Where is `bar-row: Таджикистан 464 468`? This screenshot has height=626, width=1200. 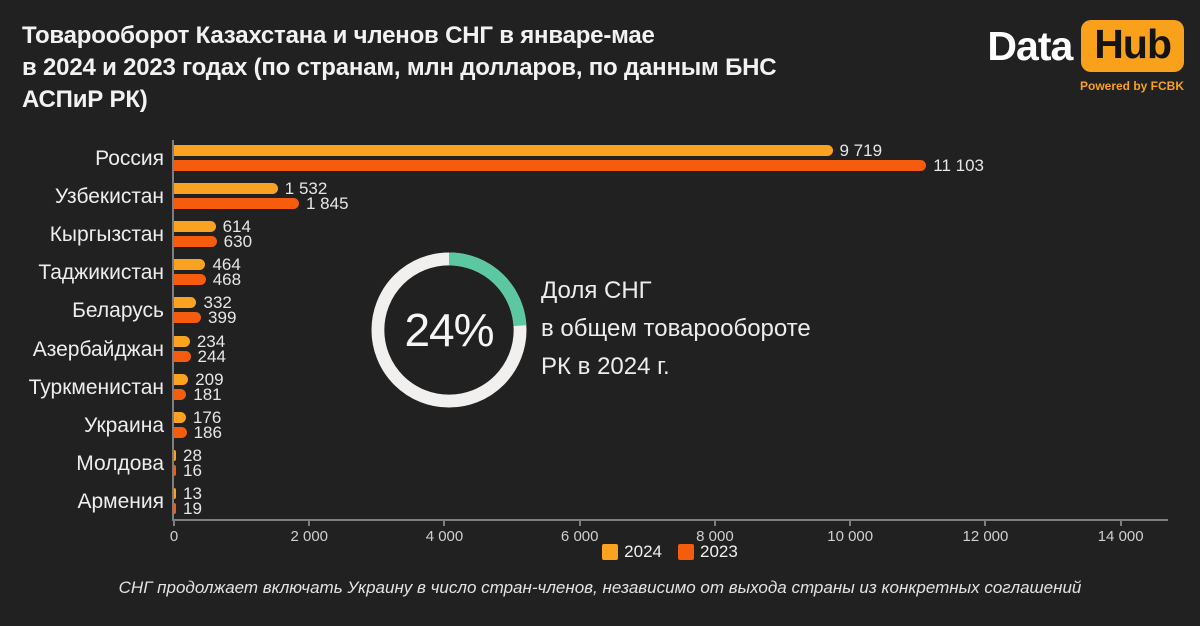 bar-row: Таджикистан 464 468 is located at coordinates (603, 273).